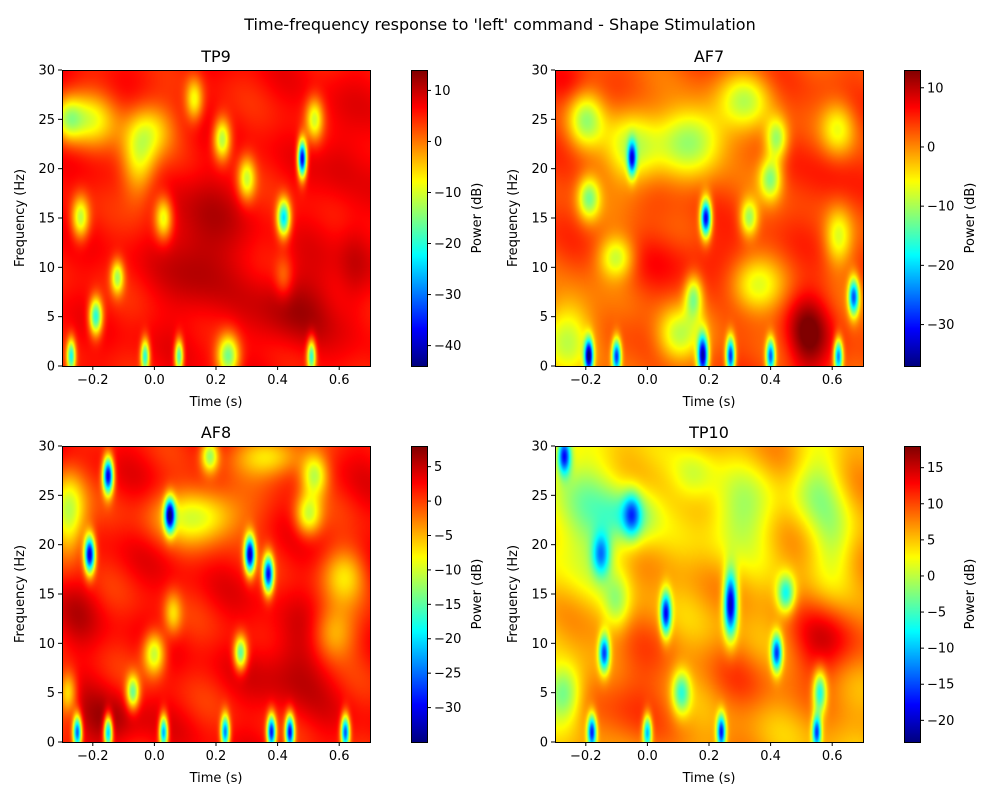  I want to click on colorbar-tick-label: −5, so click(936, 613).